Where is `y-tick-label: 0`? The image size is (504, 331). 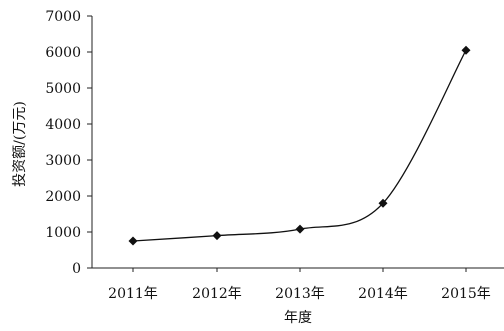 y-tick-label: 0 is located at coordinates (76, 269).